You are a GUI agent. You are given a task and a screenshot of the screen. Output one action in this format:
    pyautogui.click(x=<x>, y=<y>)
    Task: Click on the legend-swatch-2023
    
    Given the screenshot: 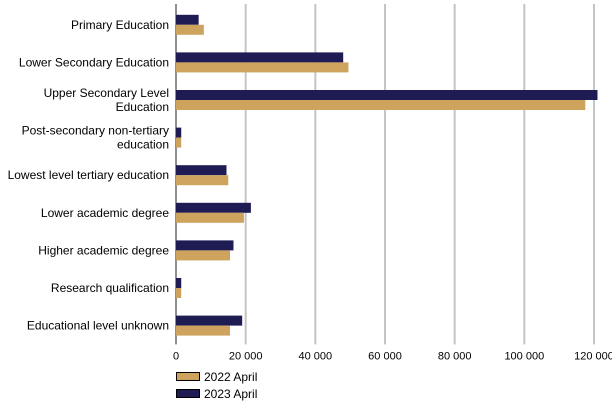 What is the action you would take?
    pyautogui.click(x=188, y=393)
    